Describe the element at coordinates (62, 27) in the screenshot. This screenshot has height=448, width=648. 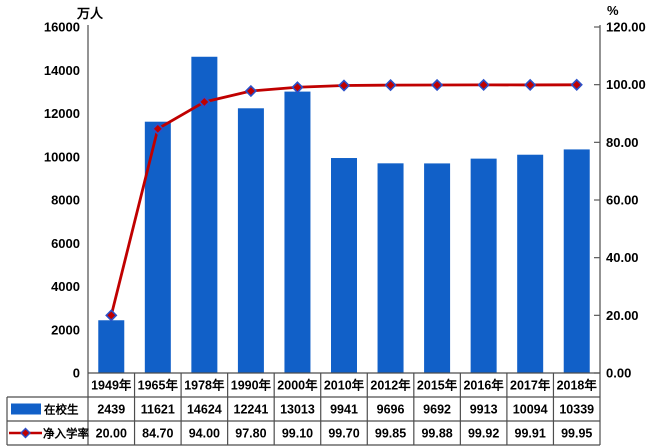
I see `left-axis-tick-label: 16000` at that location.